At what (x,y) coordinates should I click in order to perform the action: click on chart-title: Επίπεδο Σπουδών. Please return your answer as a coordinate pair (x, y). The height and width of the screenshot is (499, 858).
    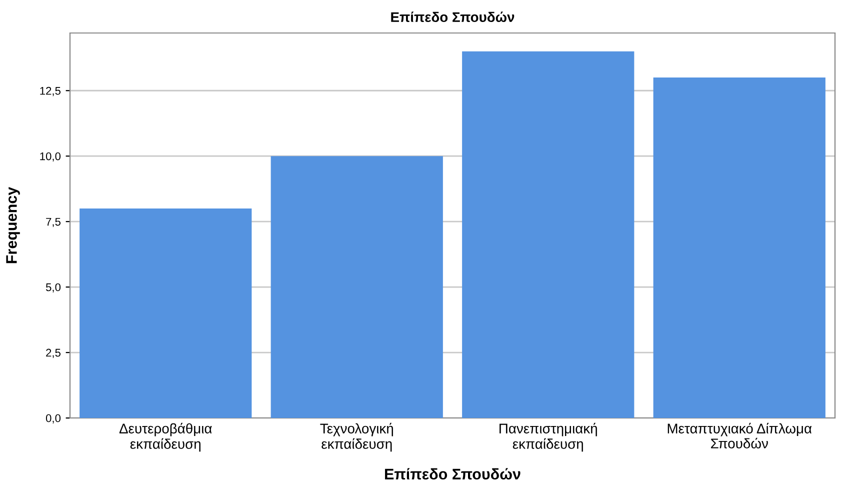
    Looking at the image, I should click on (452, 17).